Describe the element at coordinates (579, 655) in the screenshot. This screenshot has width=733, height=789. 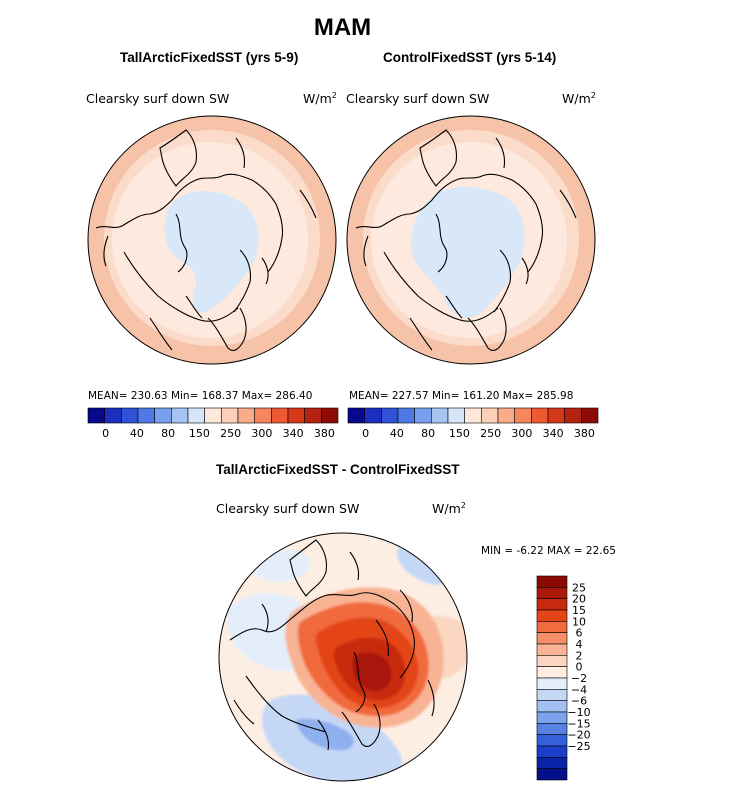
I see `diff-colorbar-label-6: 2` at that location.